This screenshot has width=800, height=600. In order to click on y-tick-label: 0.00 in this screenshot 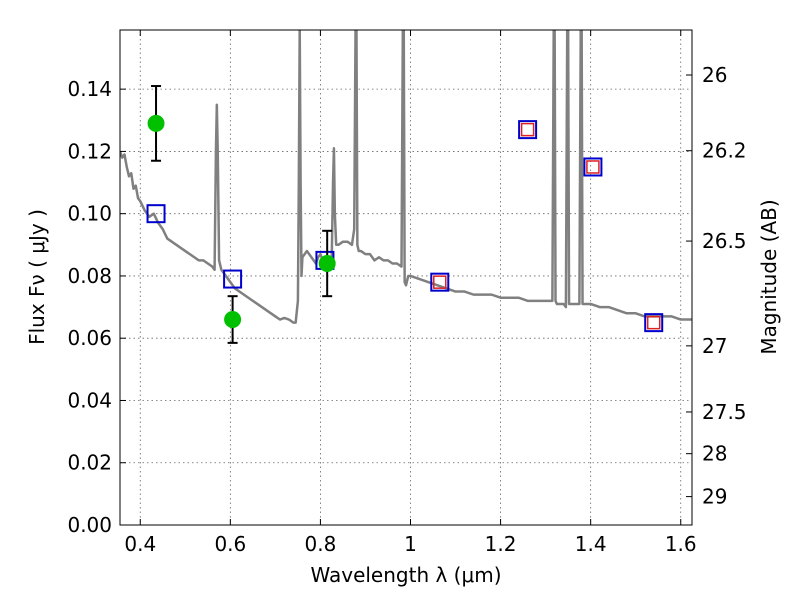, I will do `click(89, 525)`.